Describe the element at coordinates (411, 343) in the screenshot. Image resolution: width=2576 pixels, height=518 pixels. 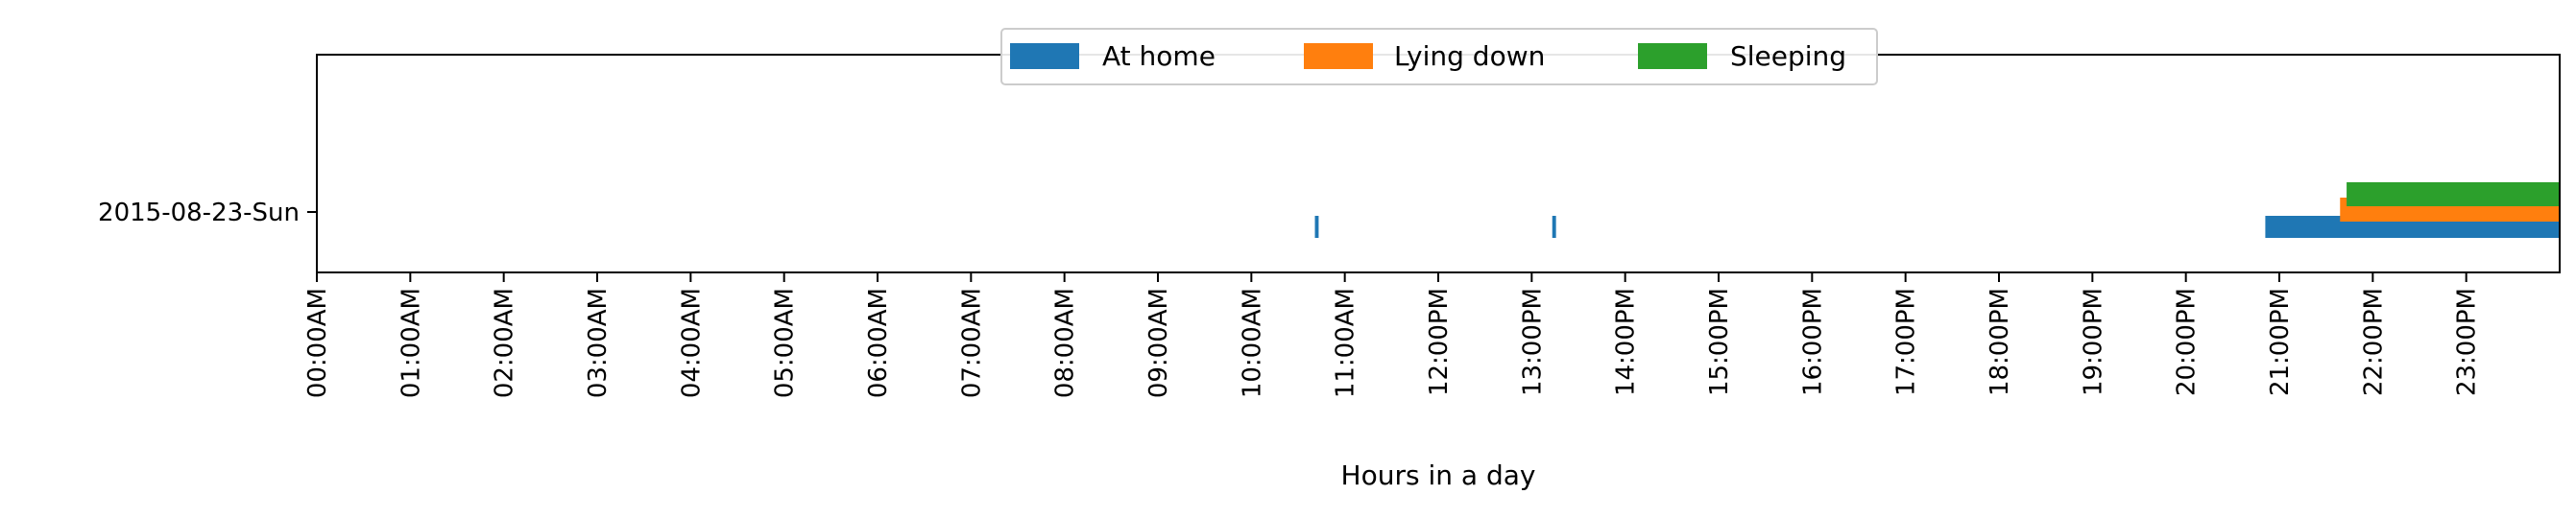
I see `x-tick-label: 01:00AM` at that location.